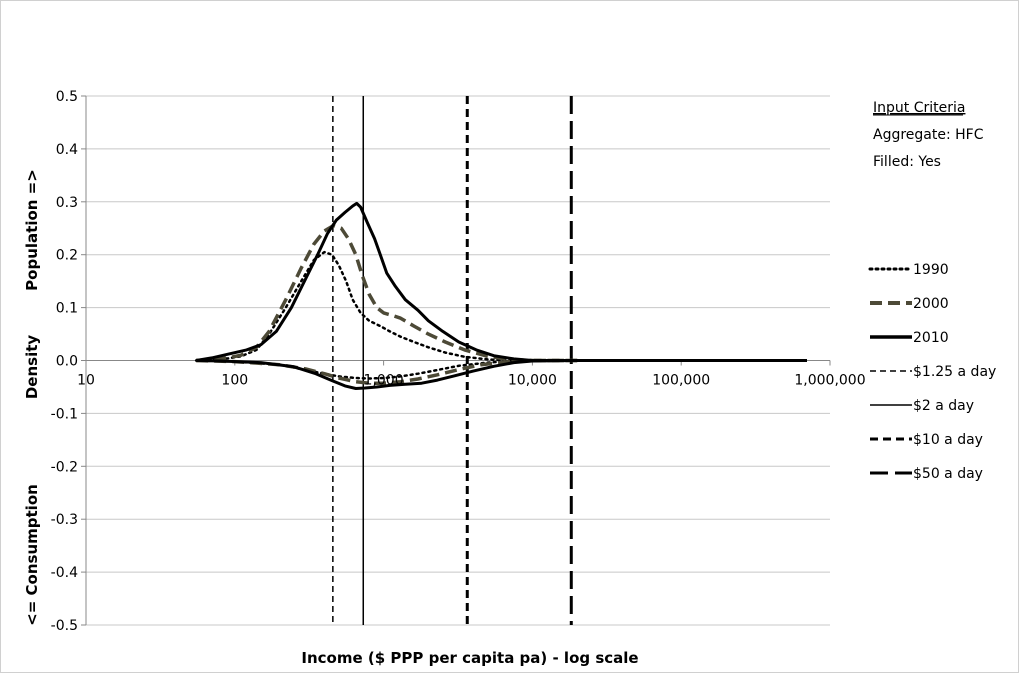 The height and width of the screenshot is (675, 1021). I want to click on x-tick-label: 1,000, so click(384, 381).